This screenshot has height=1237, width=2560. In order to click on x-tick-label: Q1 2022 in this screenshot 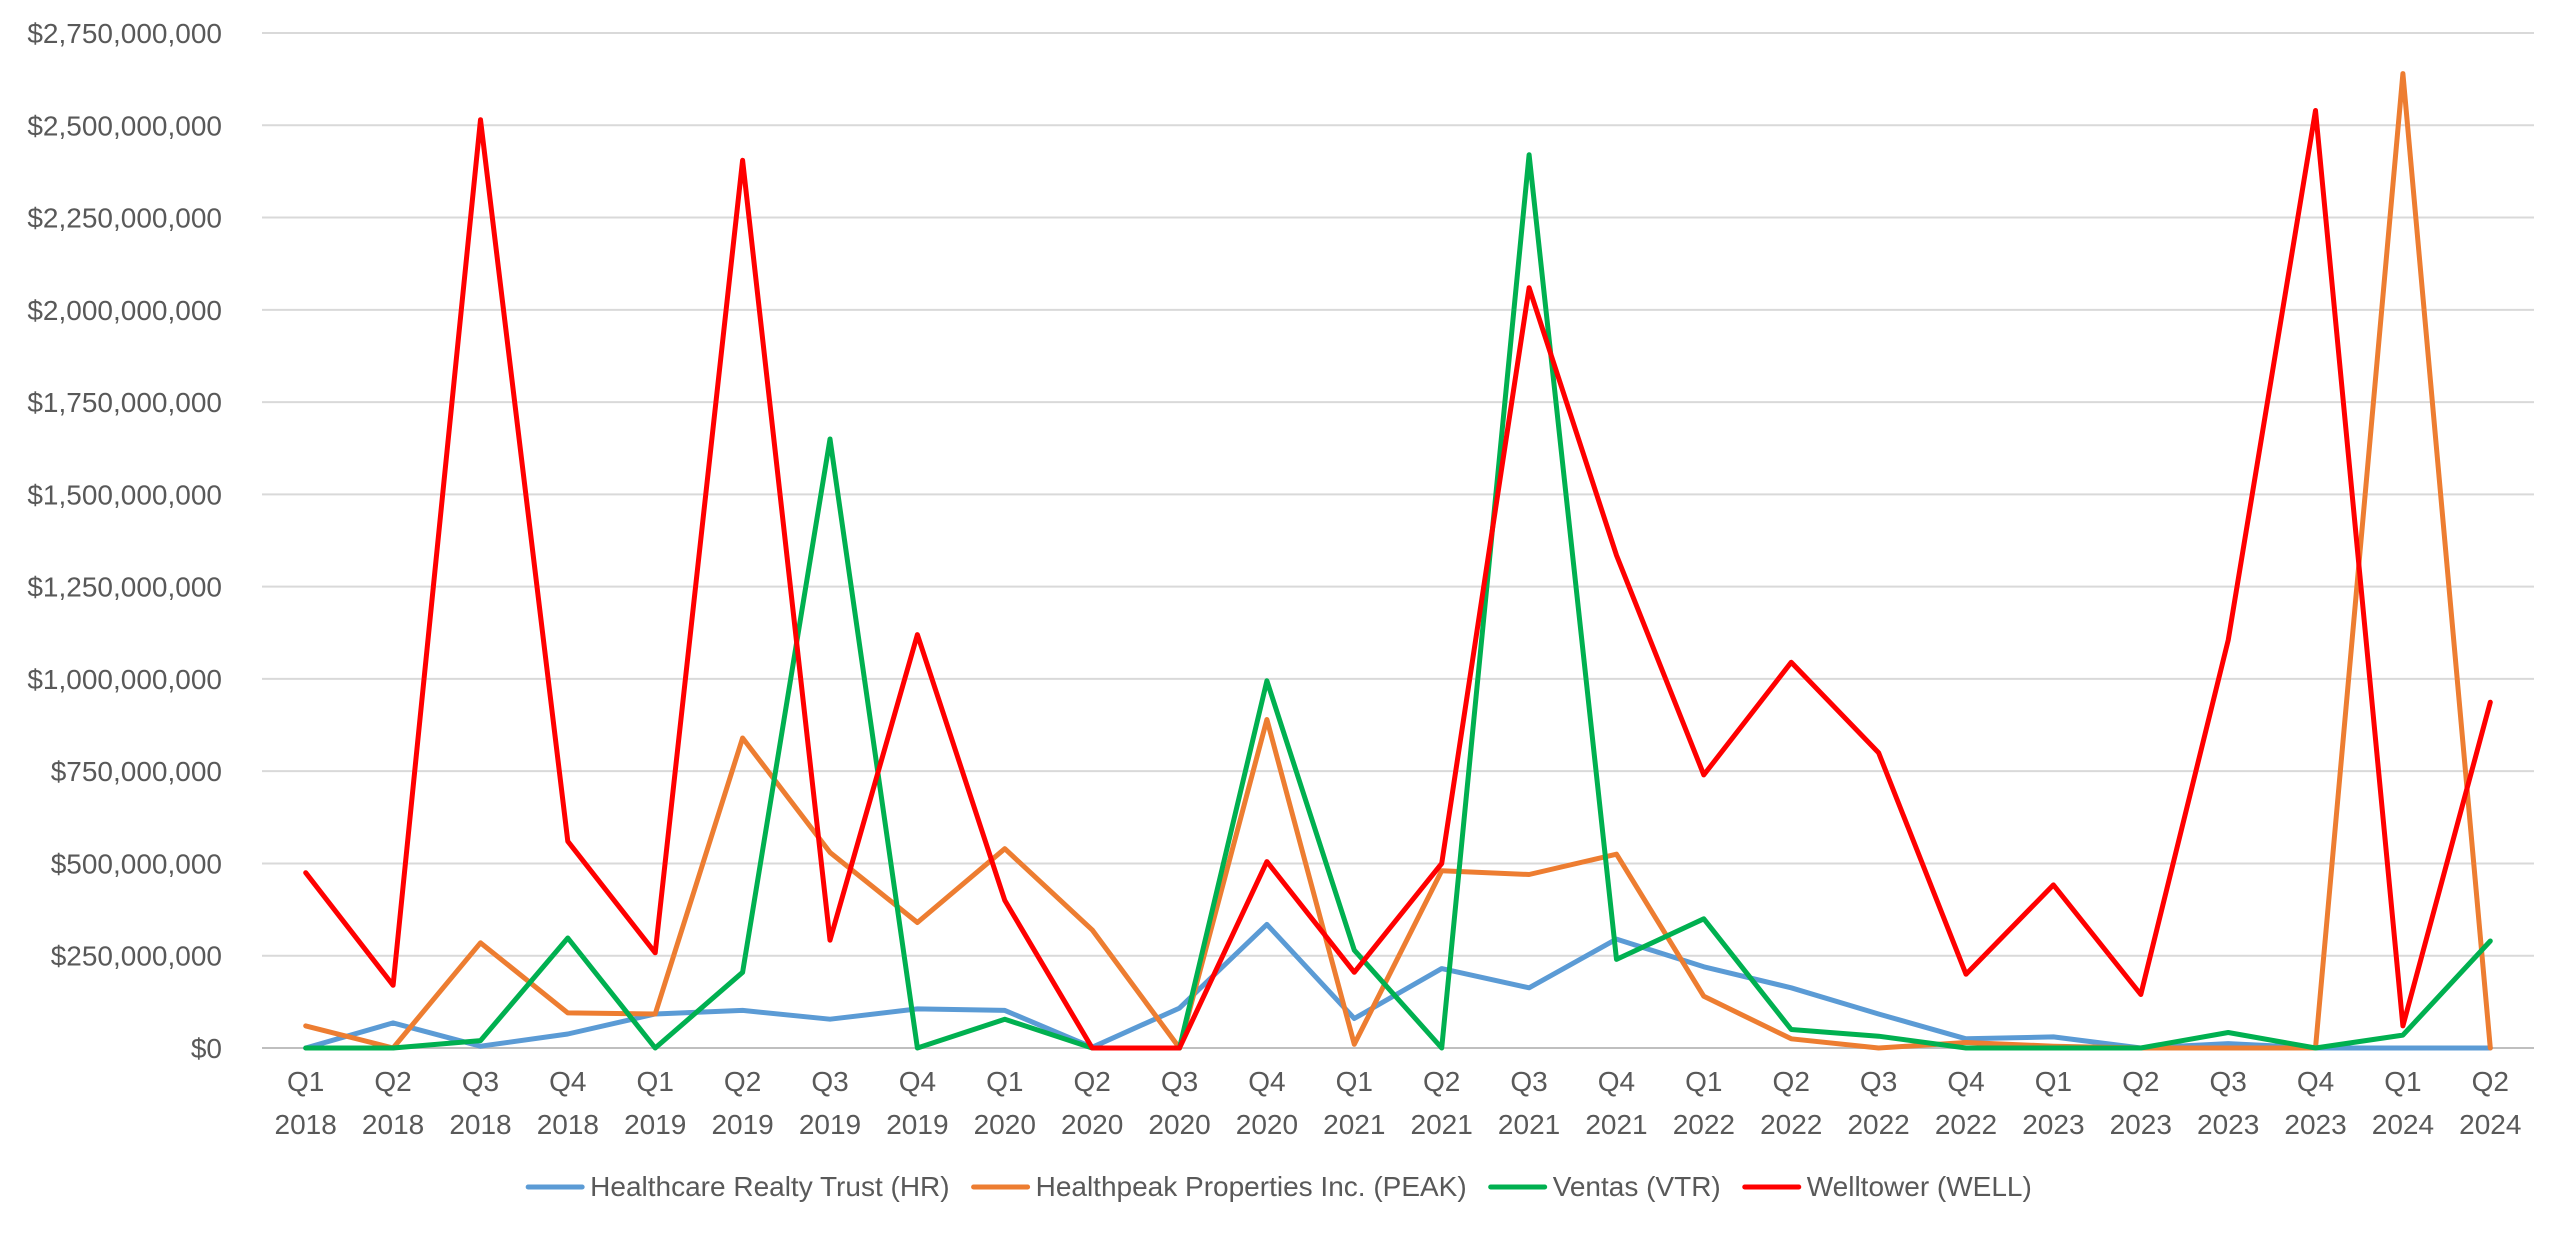, I will do `click(1704, 1103)`.